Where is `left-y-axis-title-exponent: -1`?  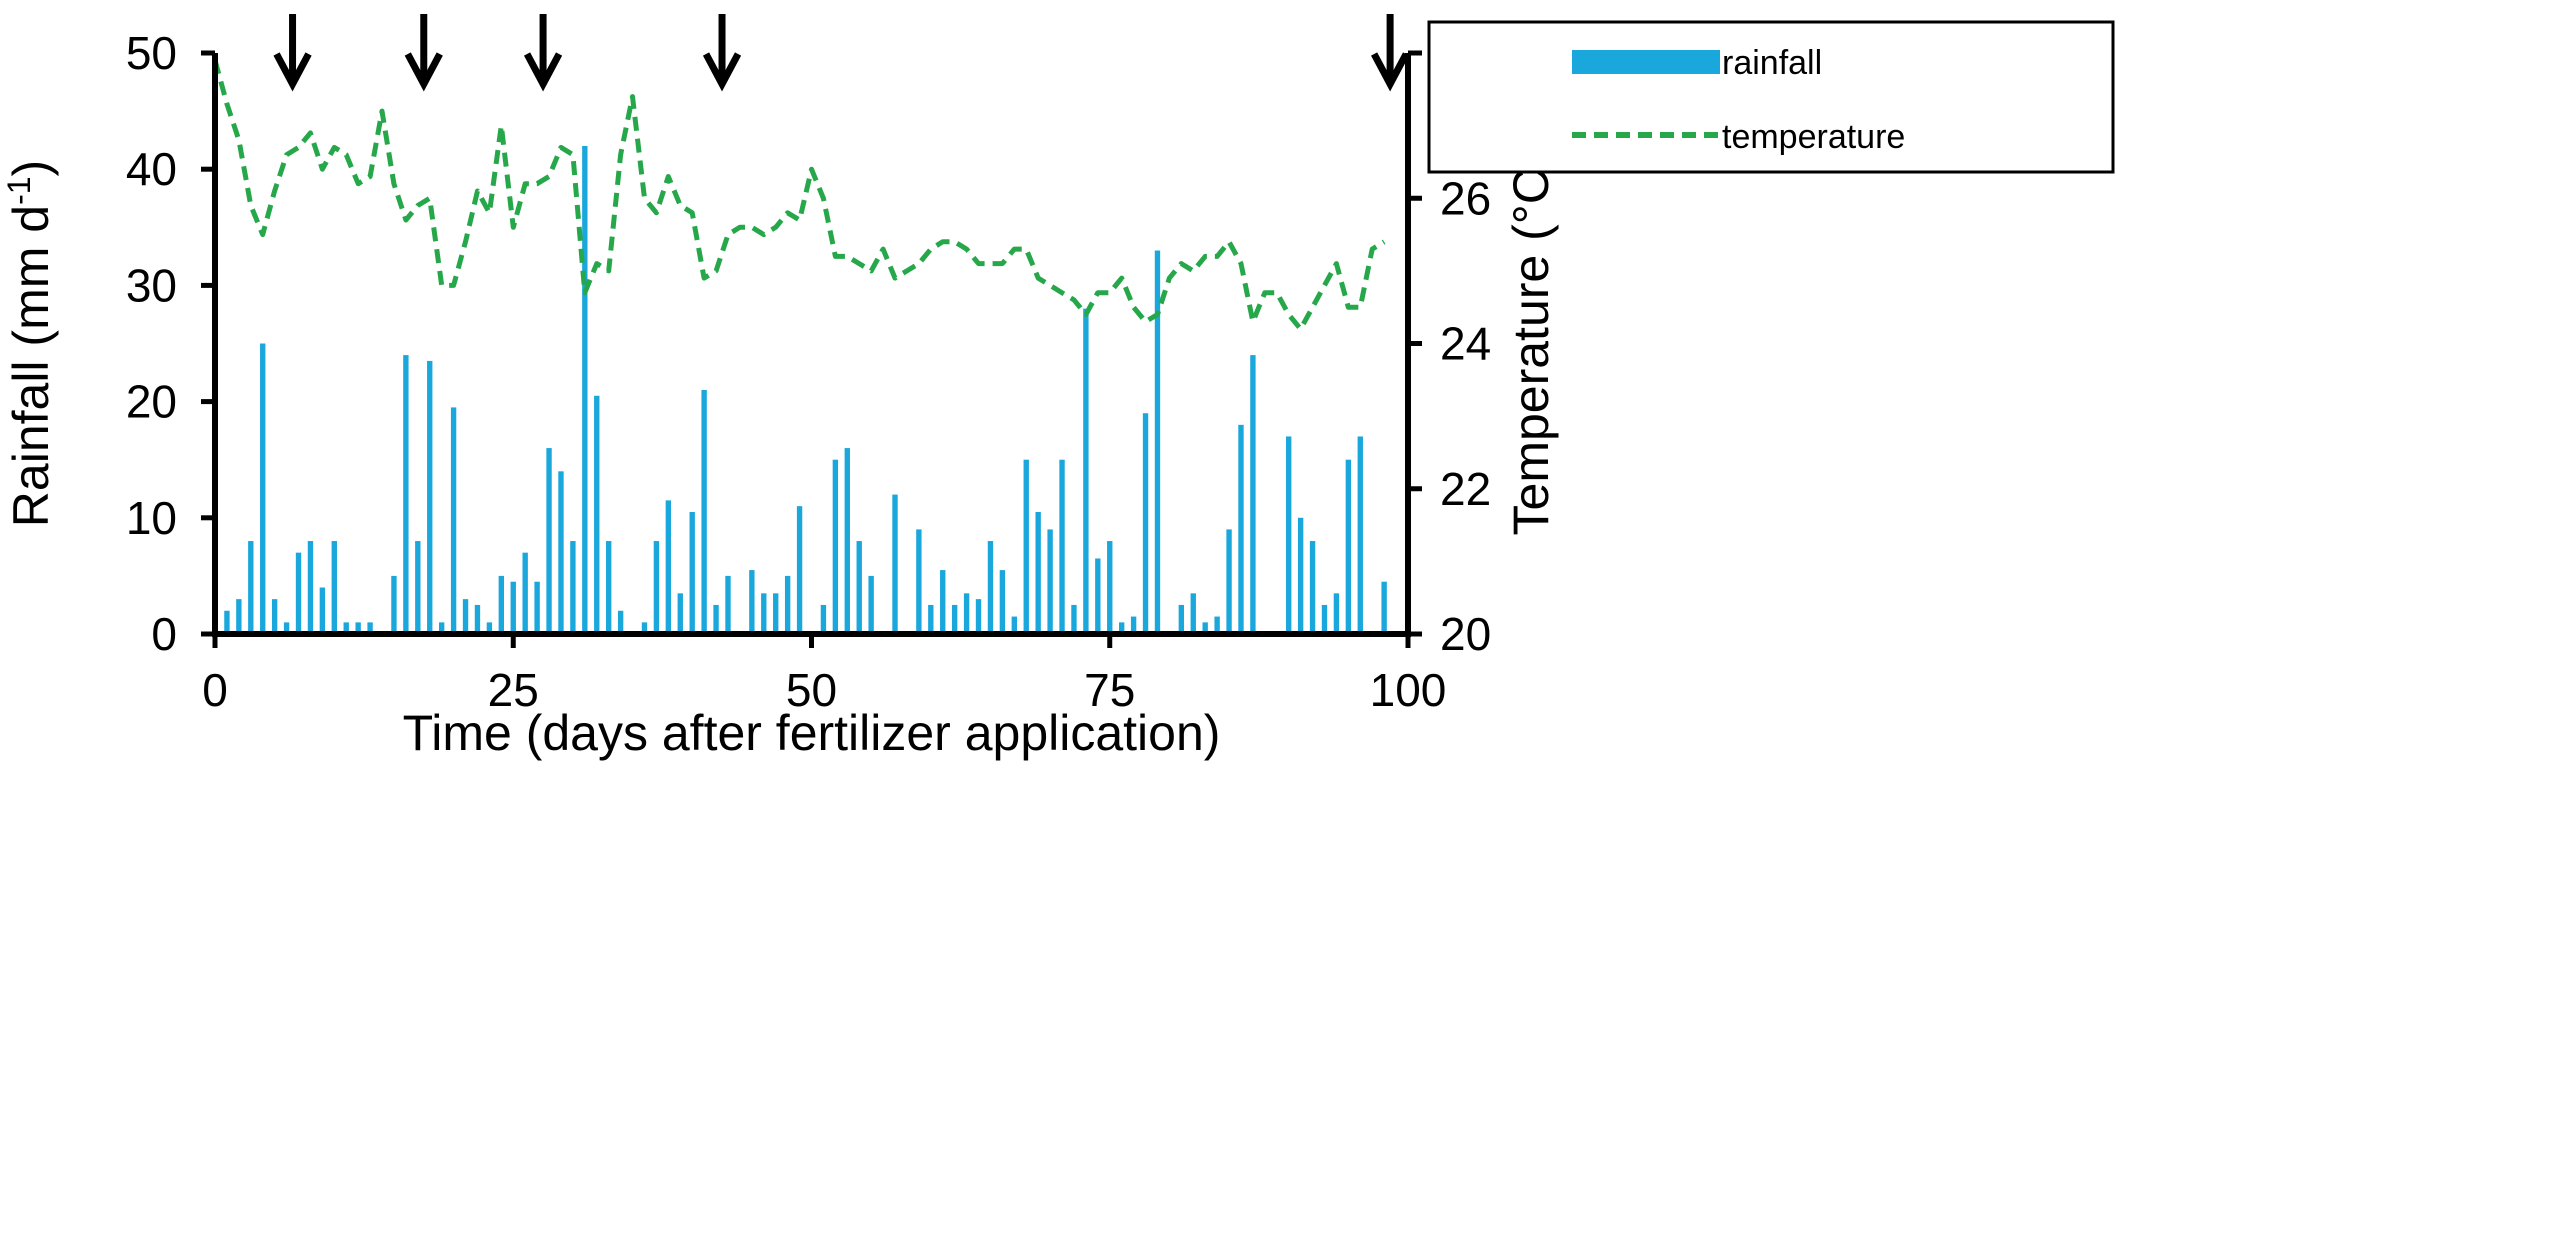
left-y-axis-title-exponent: -1 is located at coordinates (19, 190).